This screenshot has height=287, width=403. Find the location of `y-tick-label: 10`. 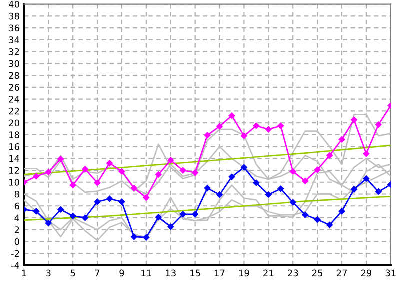

y-tick-label: 10 is located at coordinates (15, 182).